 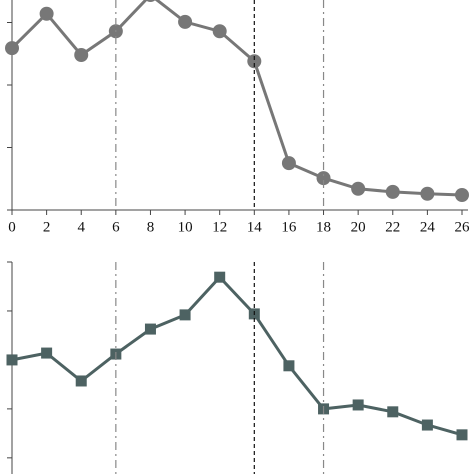 I want to click on x-tick-label: 0, so click(x=12, y=227).